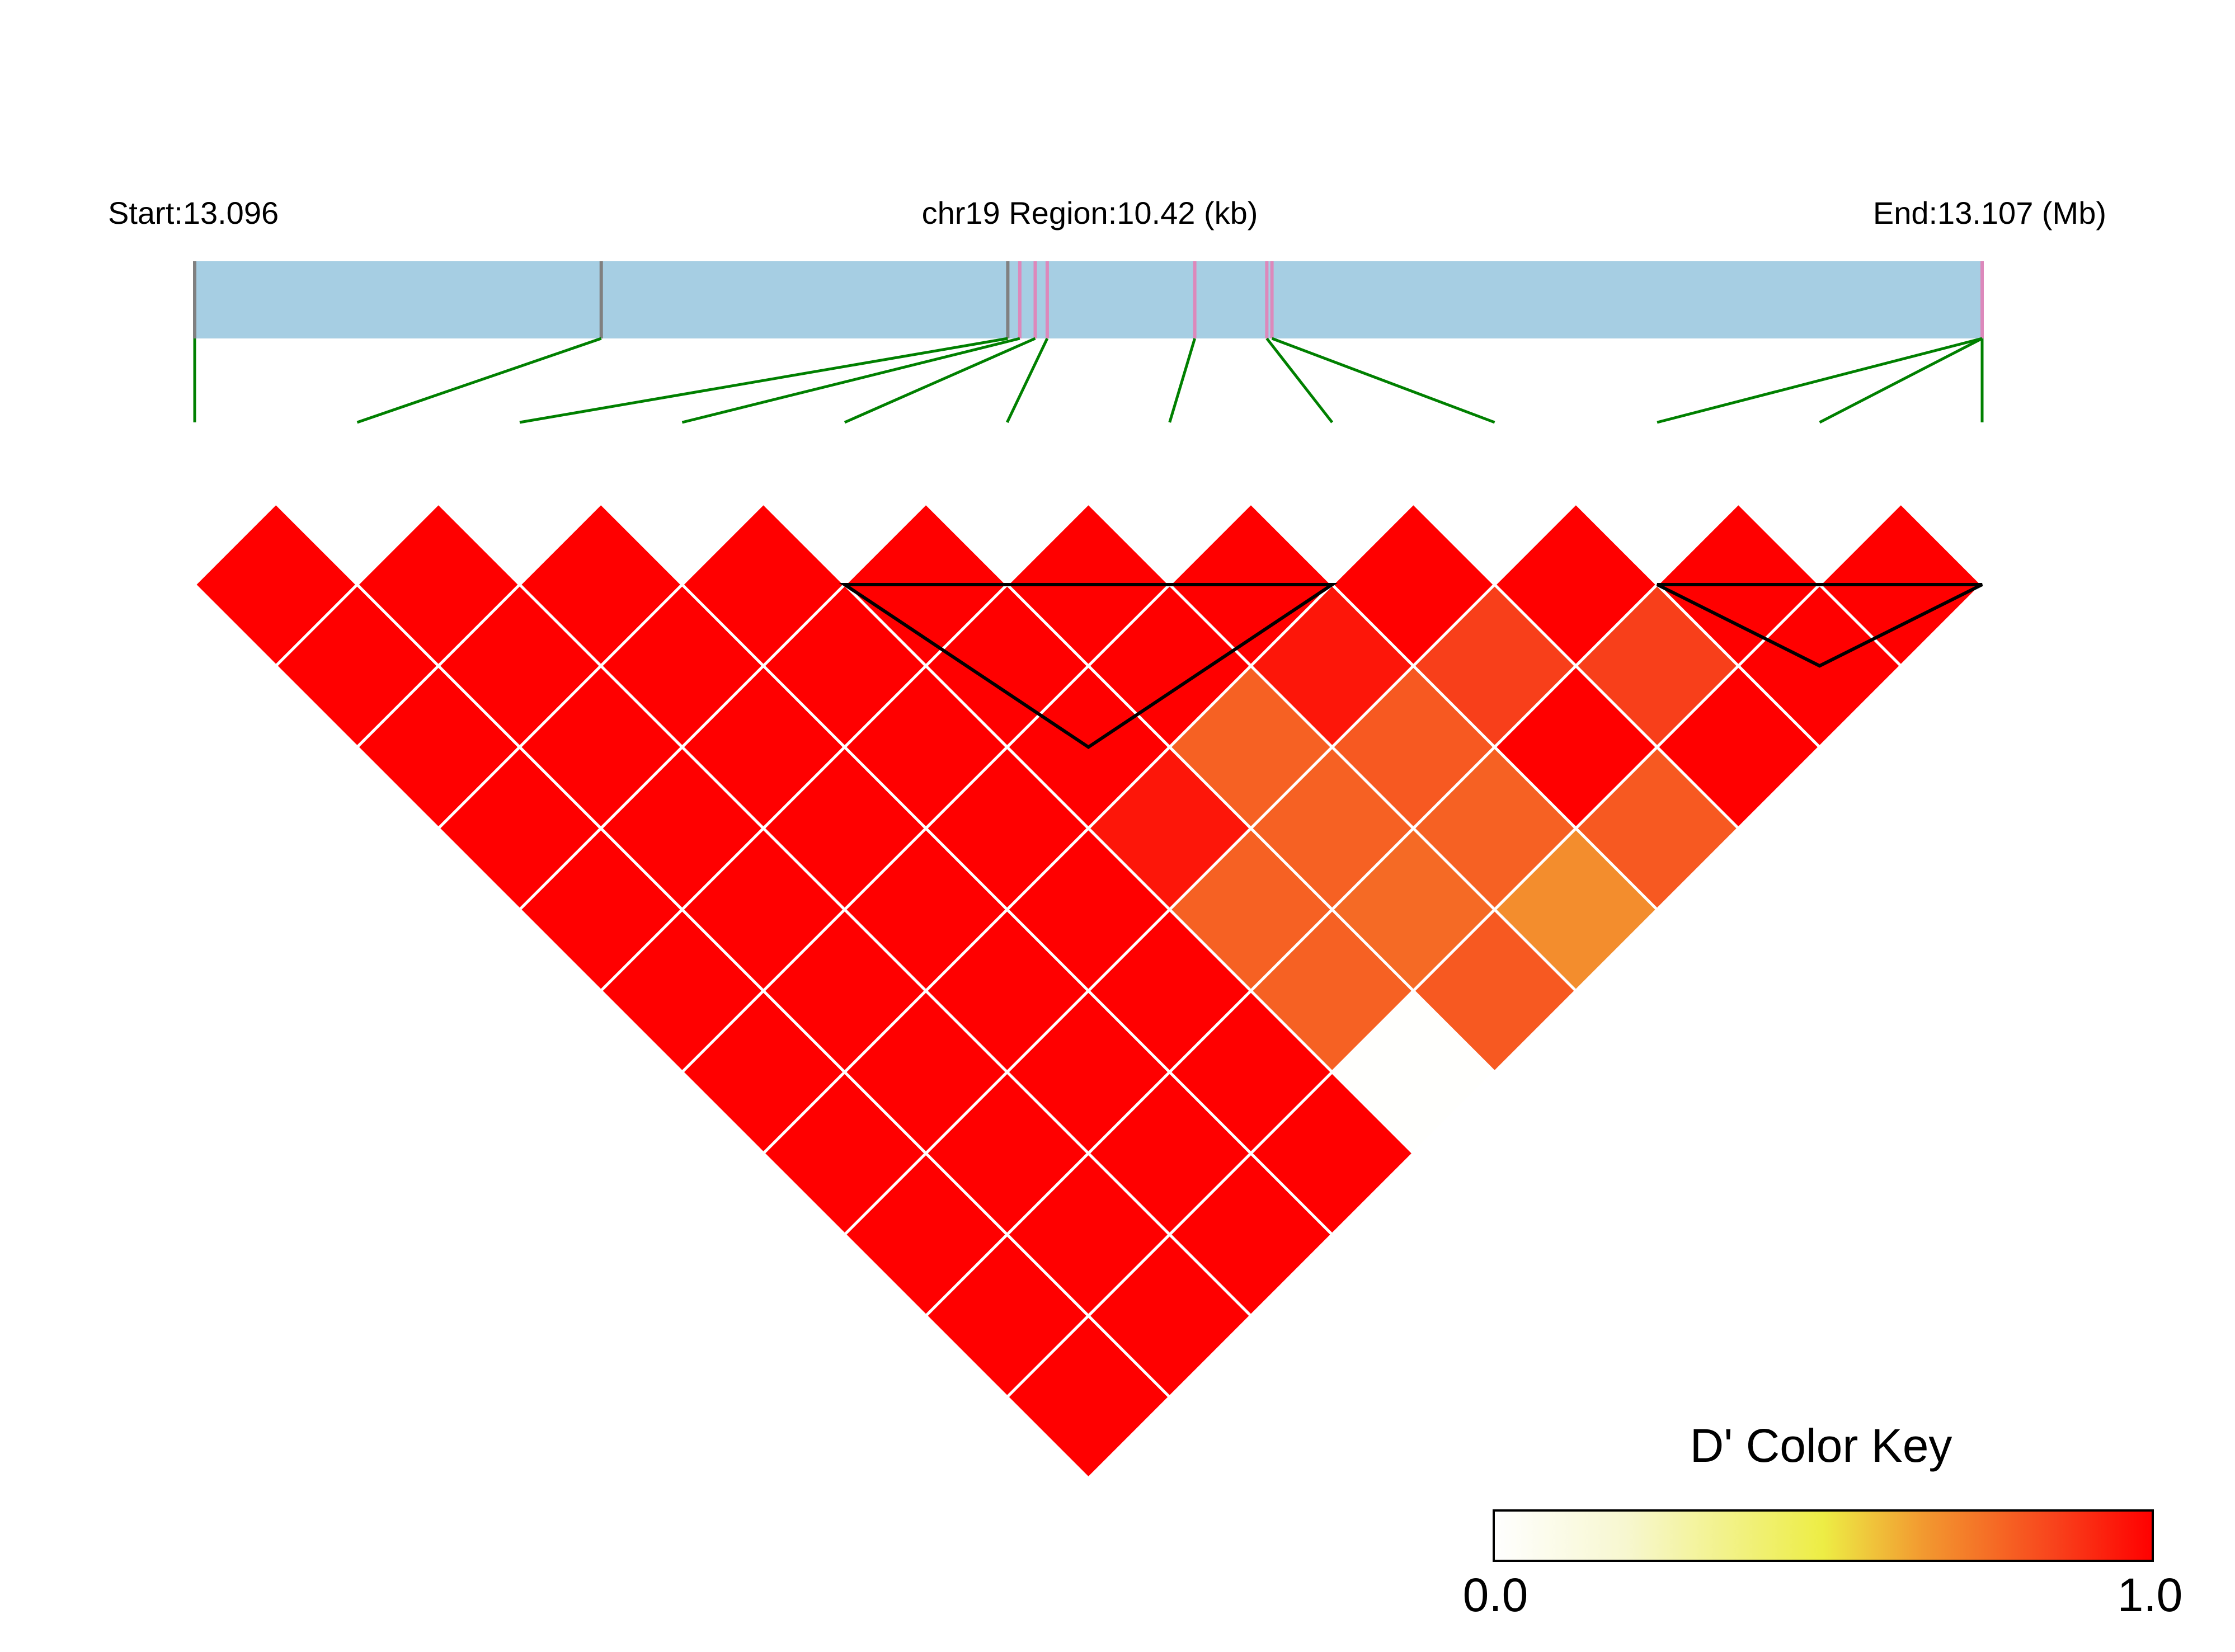  I want to click on snp-connector-lines, so click(1088, 381).